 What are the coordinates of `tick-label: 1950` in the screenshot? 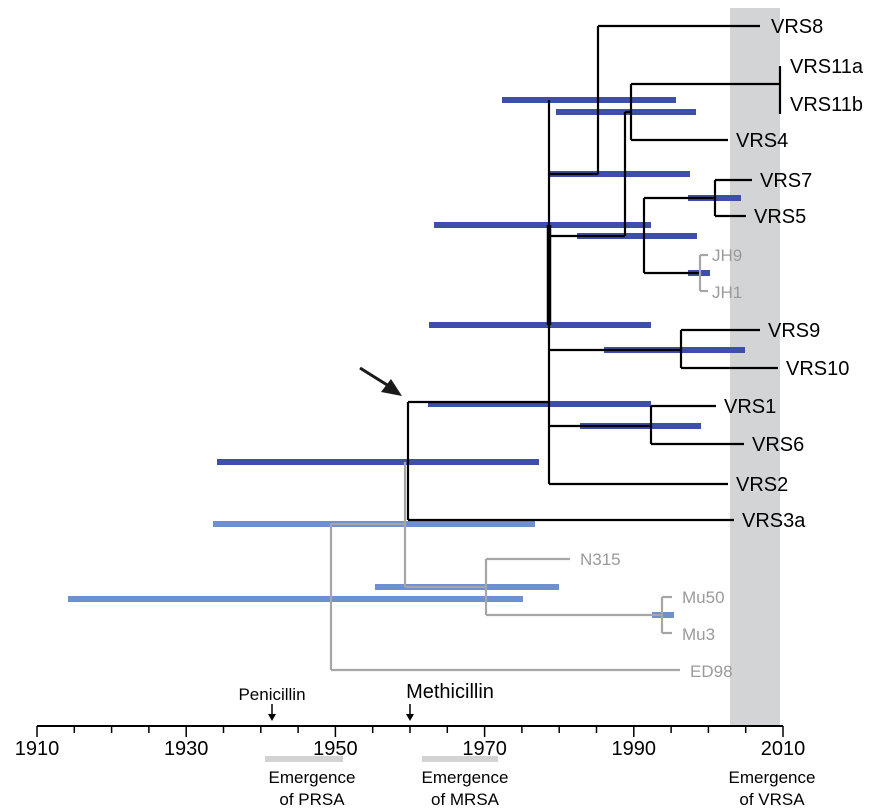 It's located at (335, 749).